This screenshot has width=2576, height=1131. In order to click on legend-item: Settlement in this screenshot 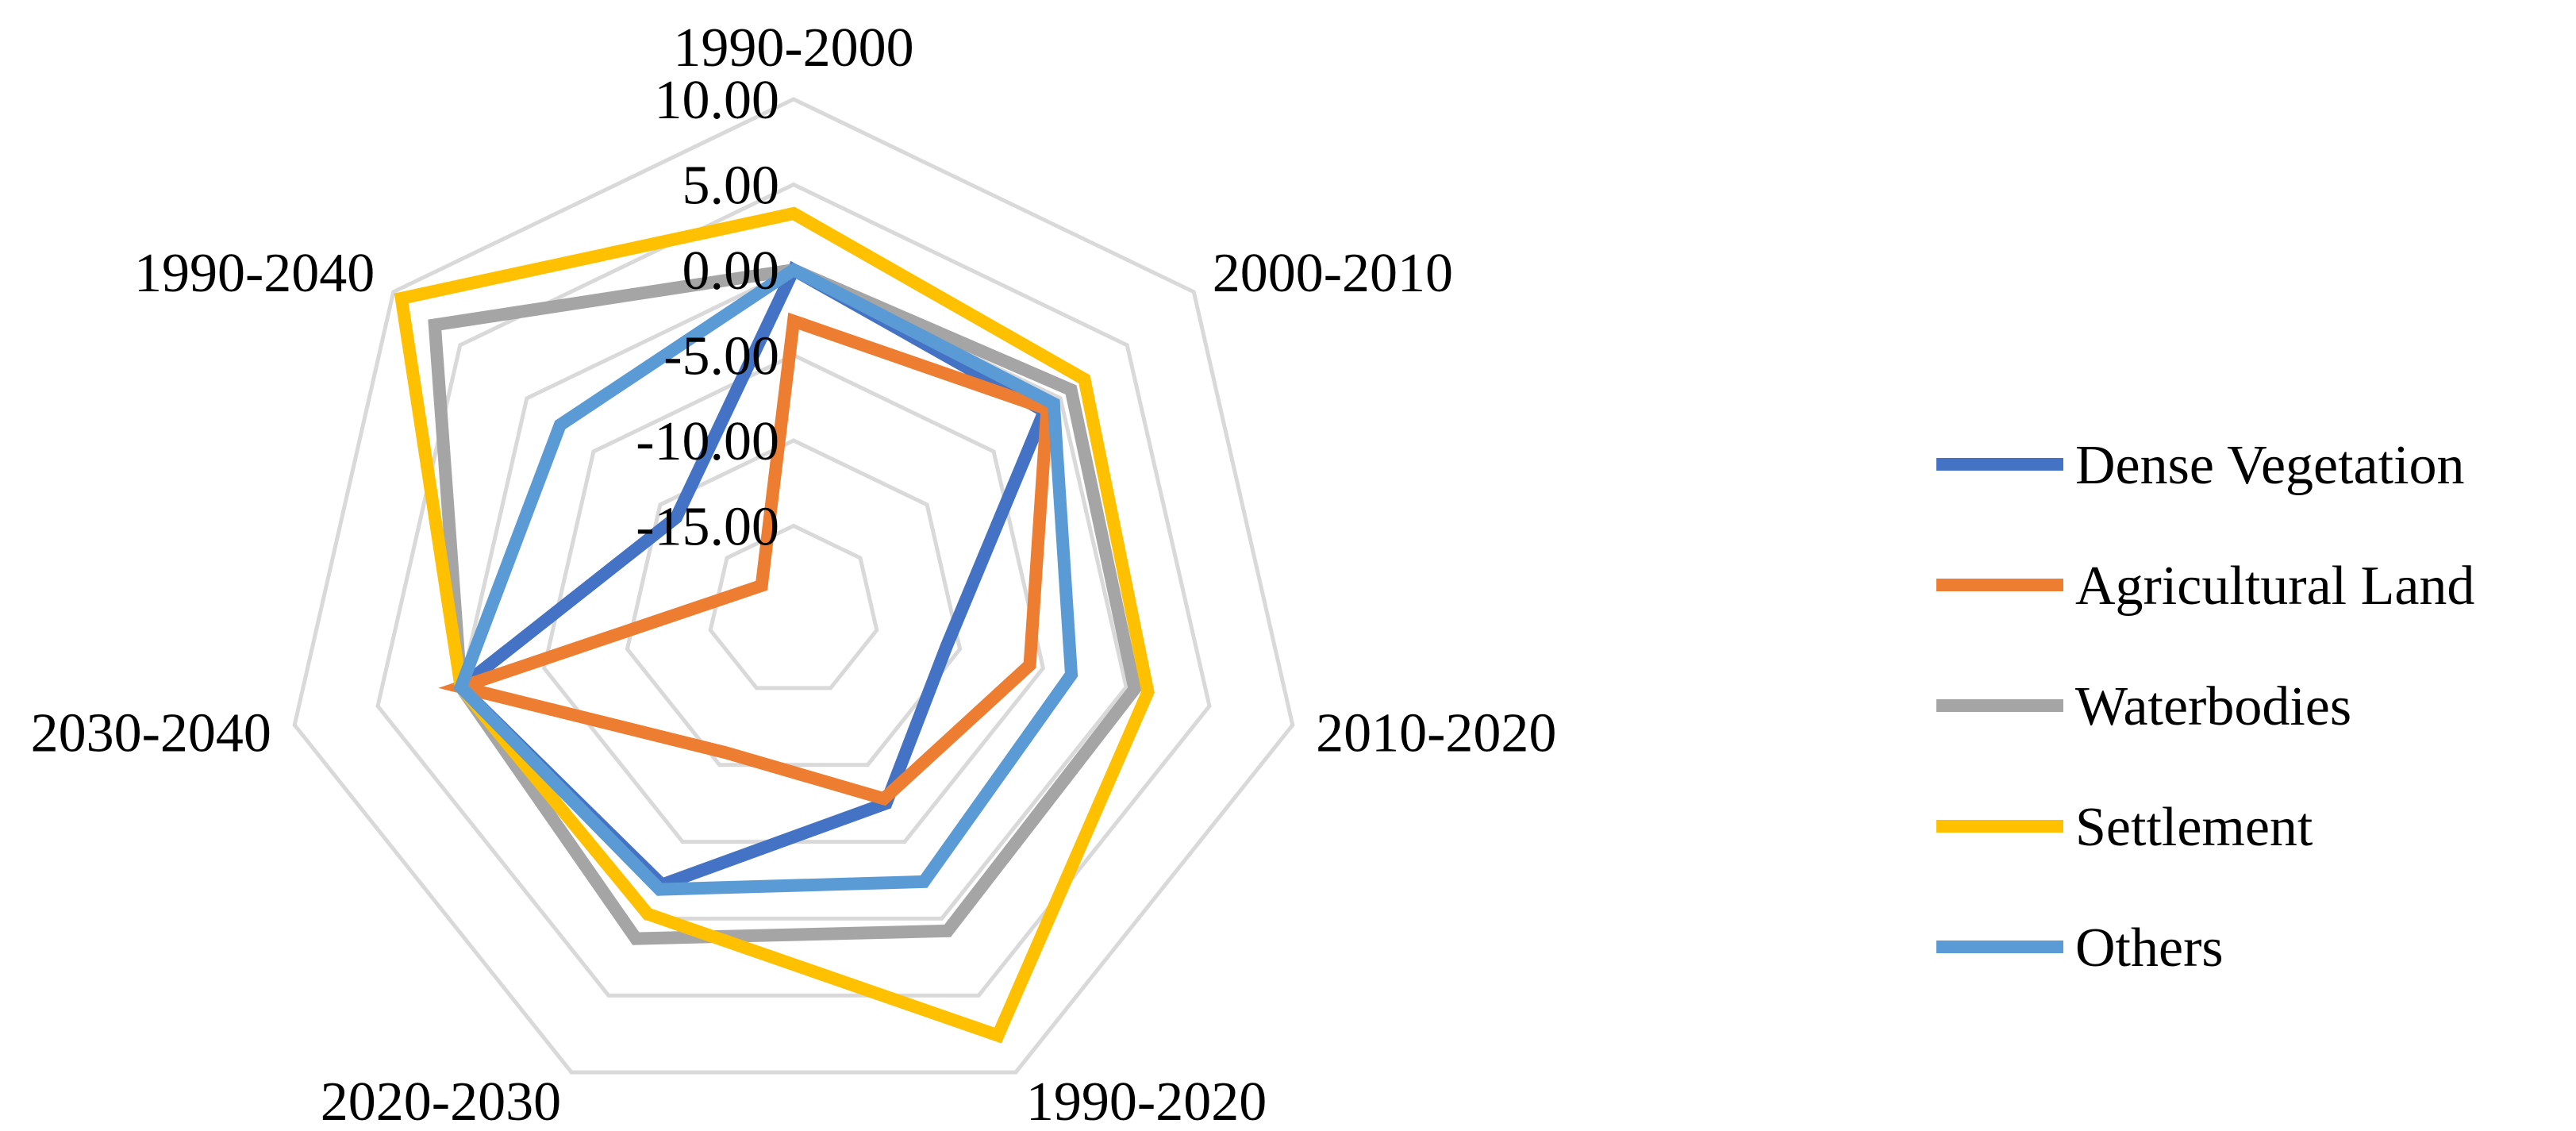, I will do `click(2124, 827)`.